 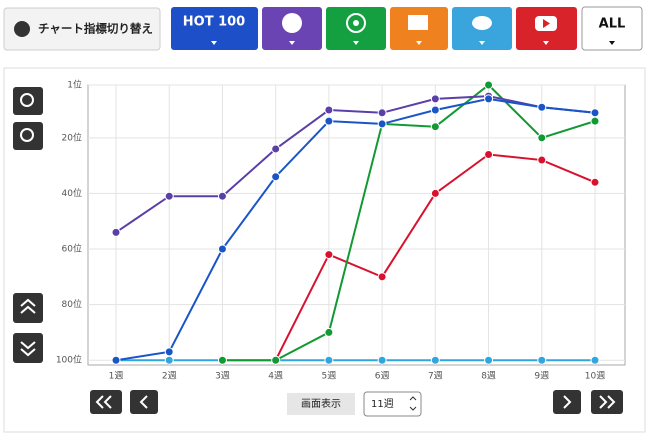 What do you see at coordinates (546, 23) in the screenshot?
I see `youtube-play` at bounding box center [546, 23].